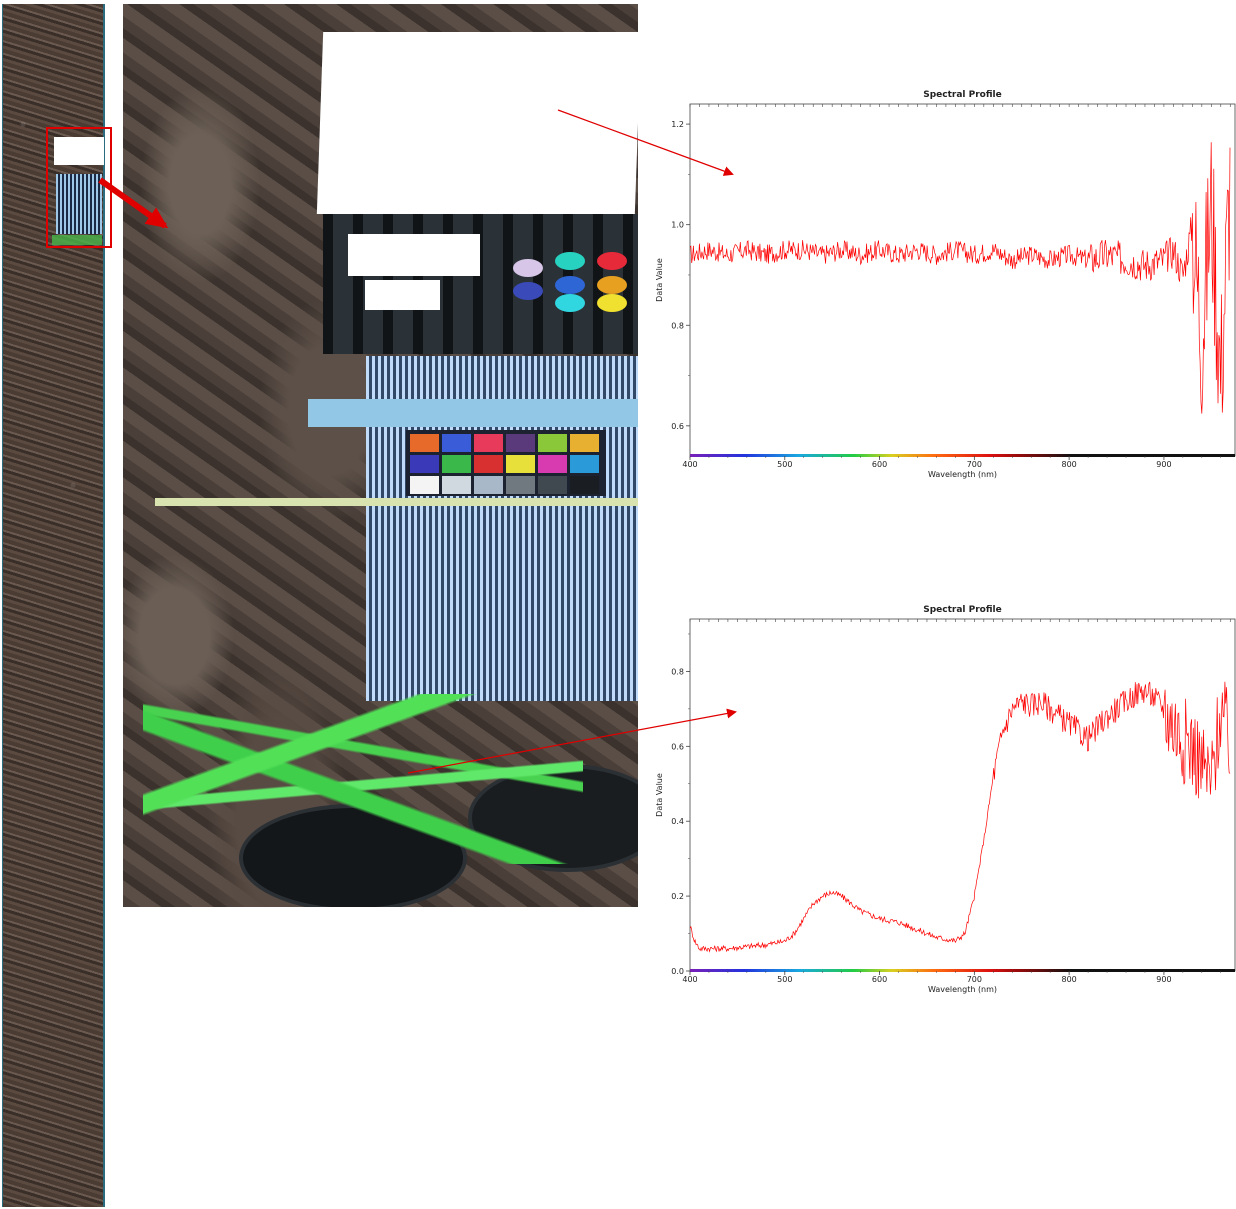  I want to click on y-tick-label: 1.2, so click(677, 124).